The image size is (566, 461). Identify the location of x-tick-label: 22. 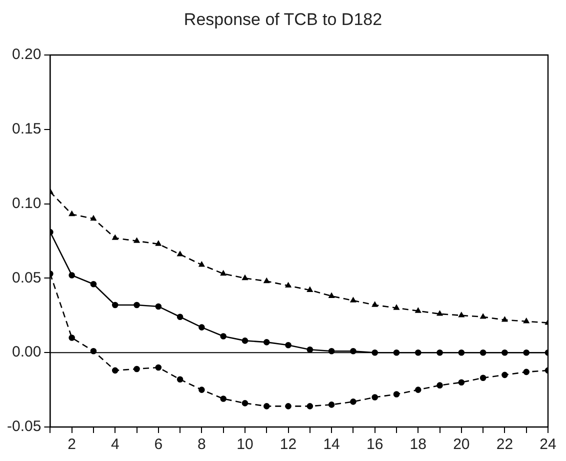
(505, 445).